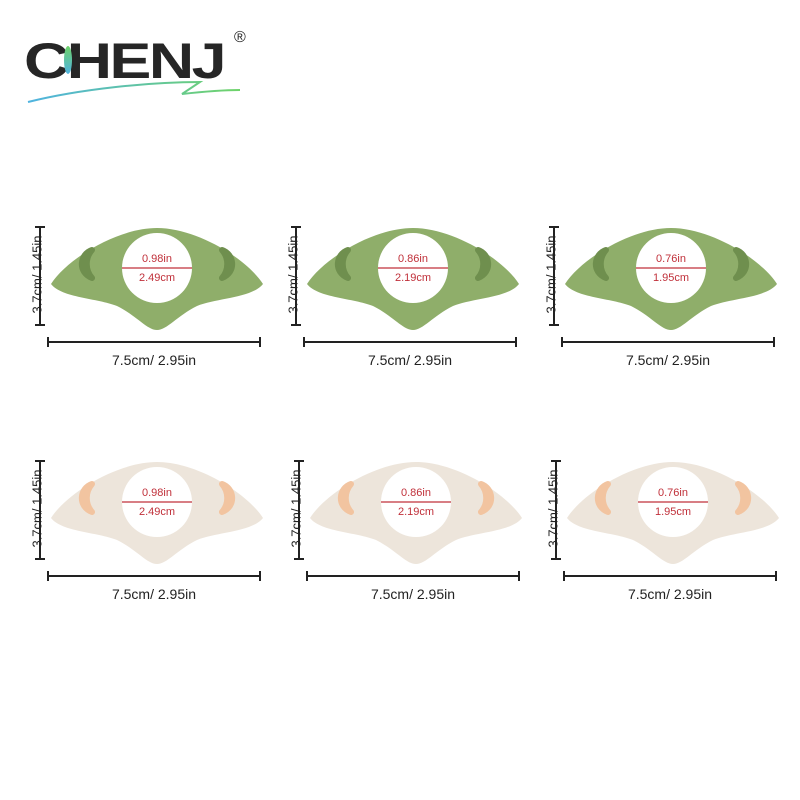  I want to click on brand-name: CHENJ, so click(124, 61).